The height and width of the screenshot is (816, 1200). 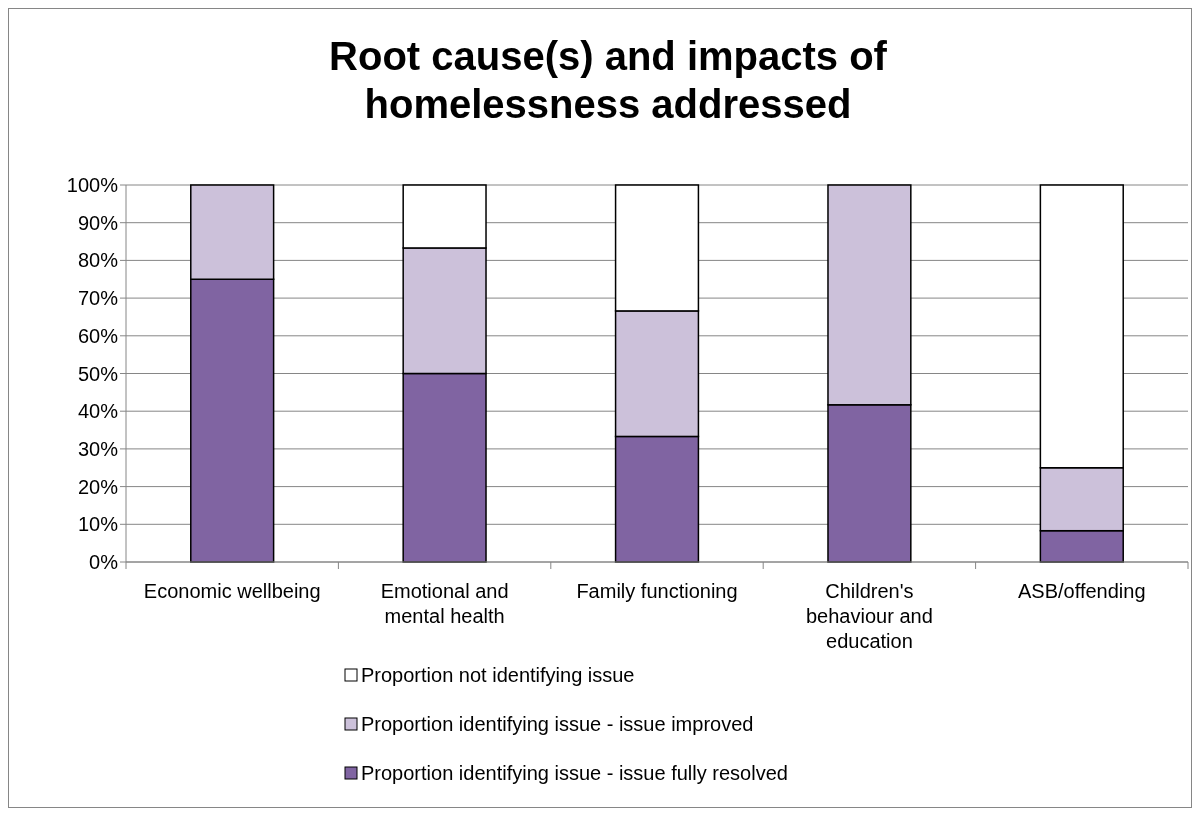 I want to click on x-tick-label: ASB/offending, so click(x=1082, y=591).